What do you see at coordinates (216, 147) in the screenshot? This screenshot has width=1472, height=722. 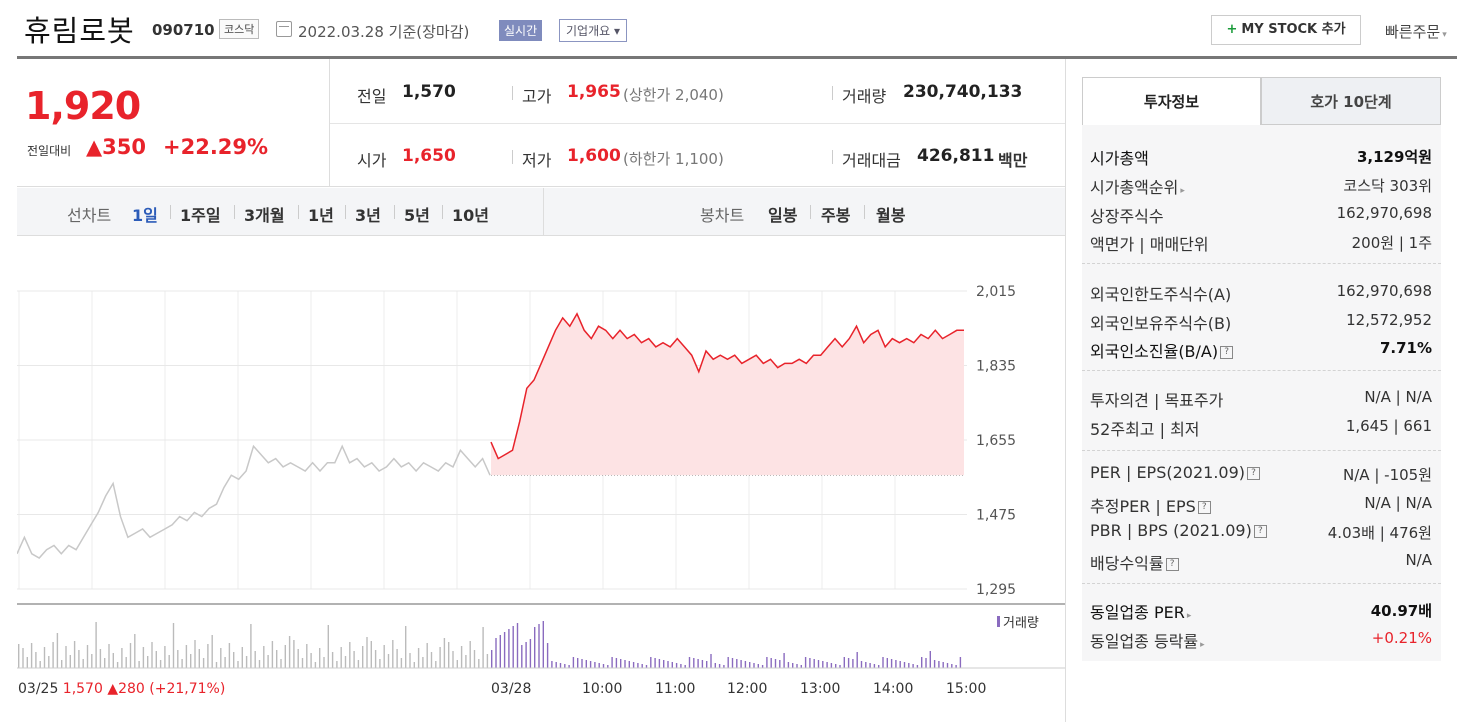 I see `change-percent: +22.29%` at bounding box center [216, 147].